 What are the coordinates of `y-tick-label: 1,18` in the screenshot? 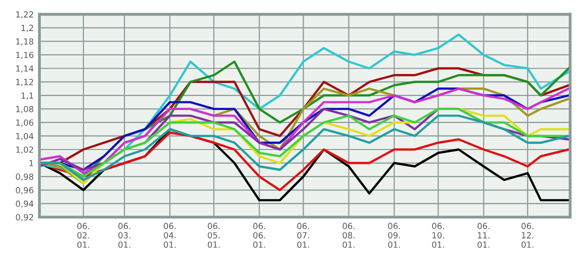 It's located at (25, 42).